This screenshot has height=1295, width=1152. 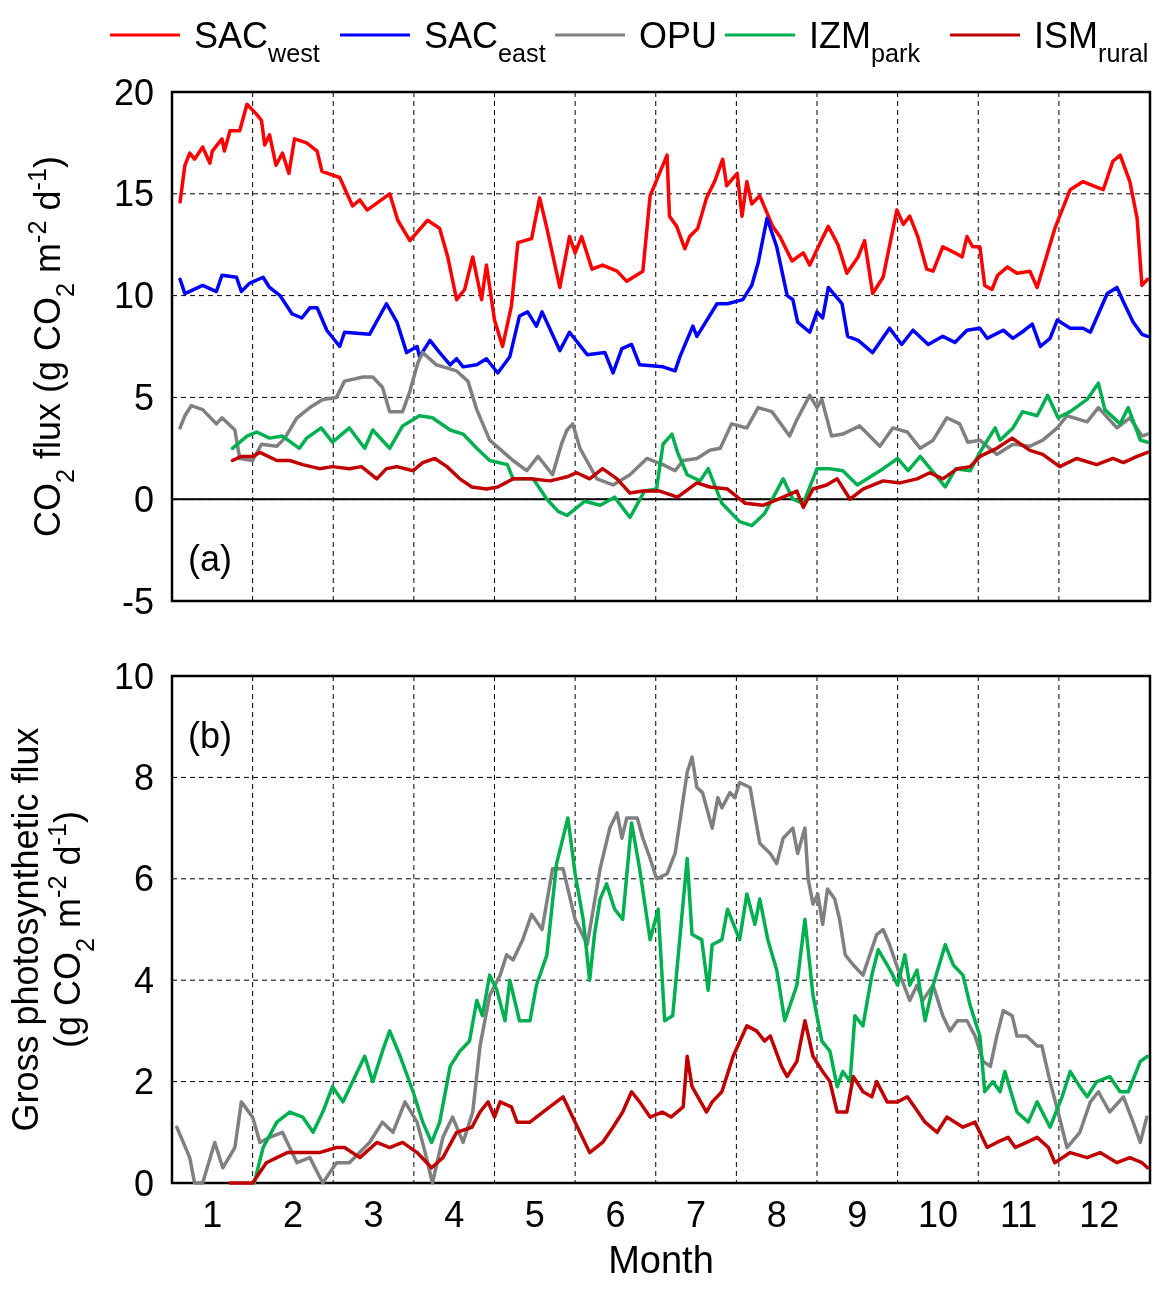 I want to click on legend-label: ISM$_{rural}$, so click(x=1091, y=41).